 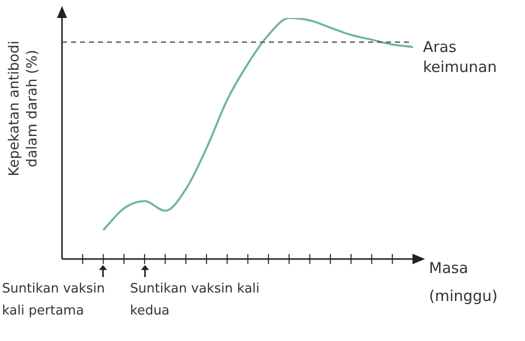 What do you see at coordinates (53, 299) in the screenshot?
I see `text: Suntikan vaksin kali pertama` at bounding box center [53, 299].